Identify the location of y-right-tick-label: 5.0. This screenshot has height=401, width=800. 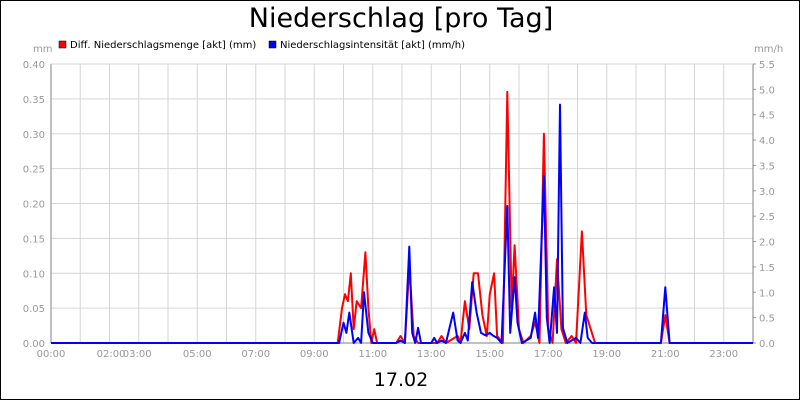
(767, 90).